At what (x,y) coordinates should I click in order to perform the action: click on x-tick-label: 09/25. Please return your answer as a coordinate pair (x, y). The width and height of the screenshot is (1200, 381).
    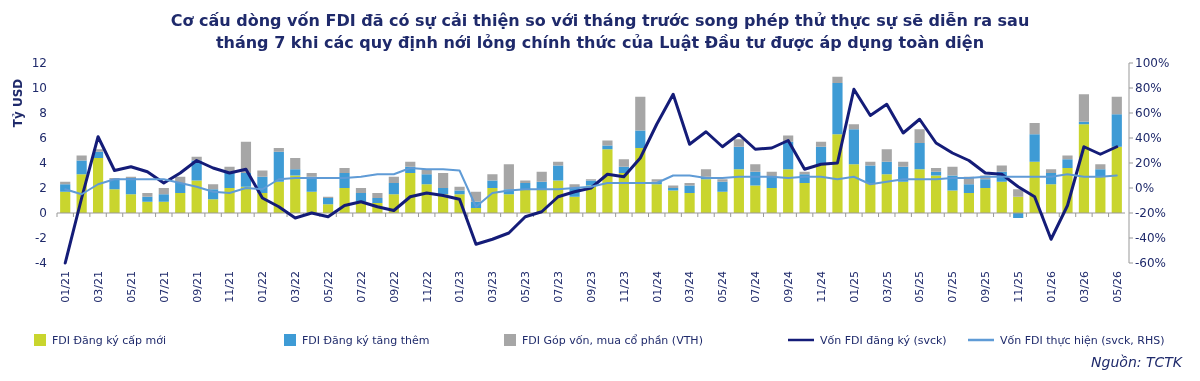
    Looking at the image, I should click on (986, 287).